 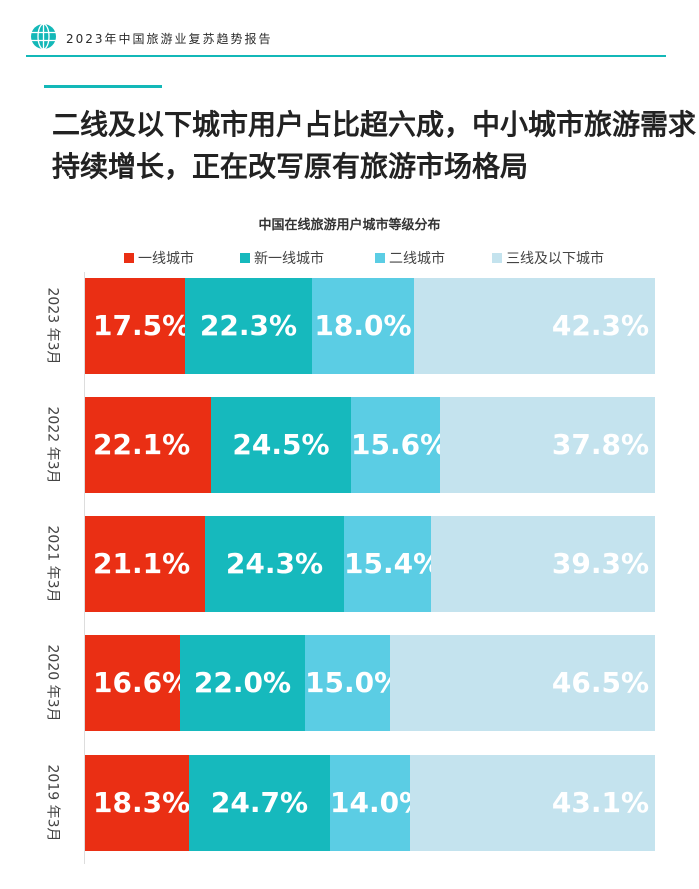 I want to click on category-label-text: 2022 年3月, so click(x=52, y=445).